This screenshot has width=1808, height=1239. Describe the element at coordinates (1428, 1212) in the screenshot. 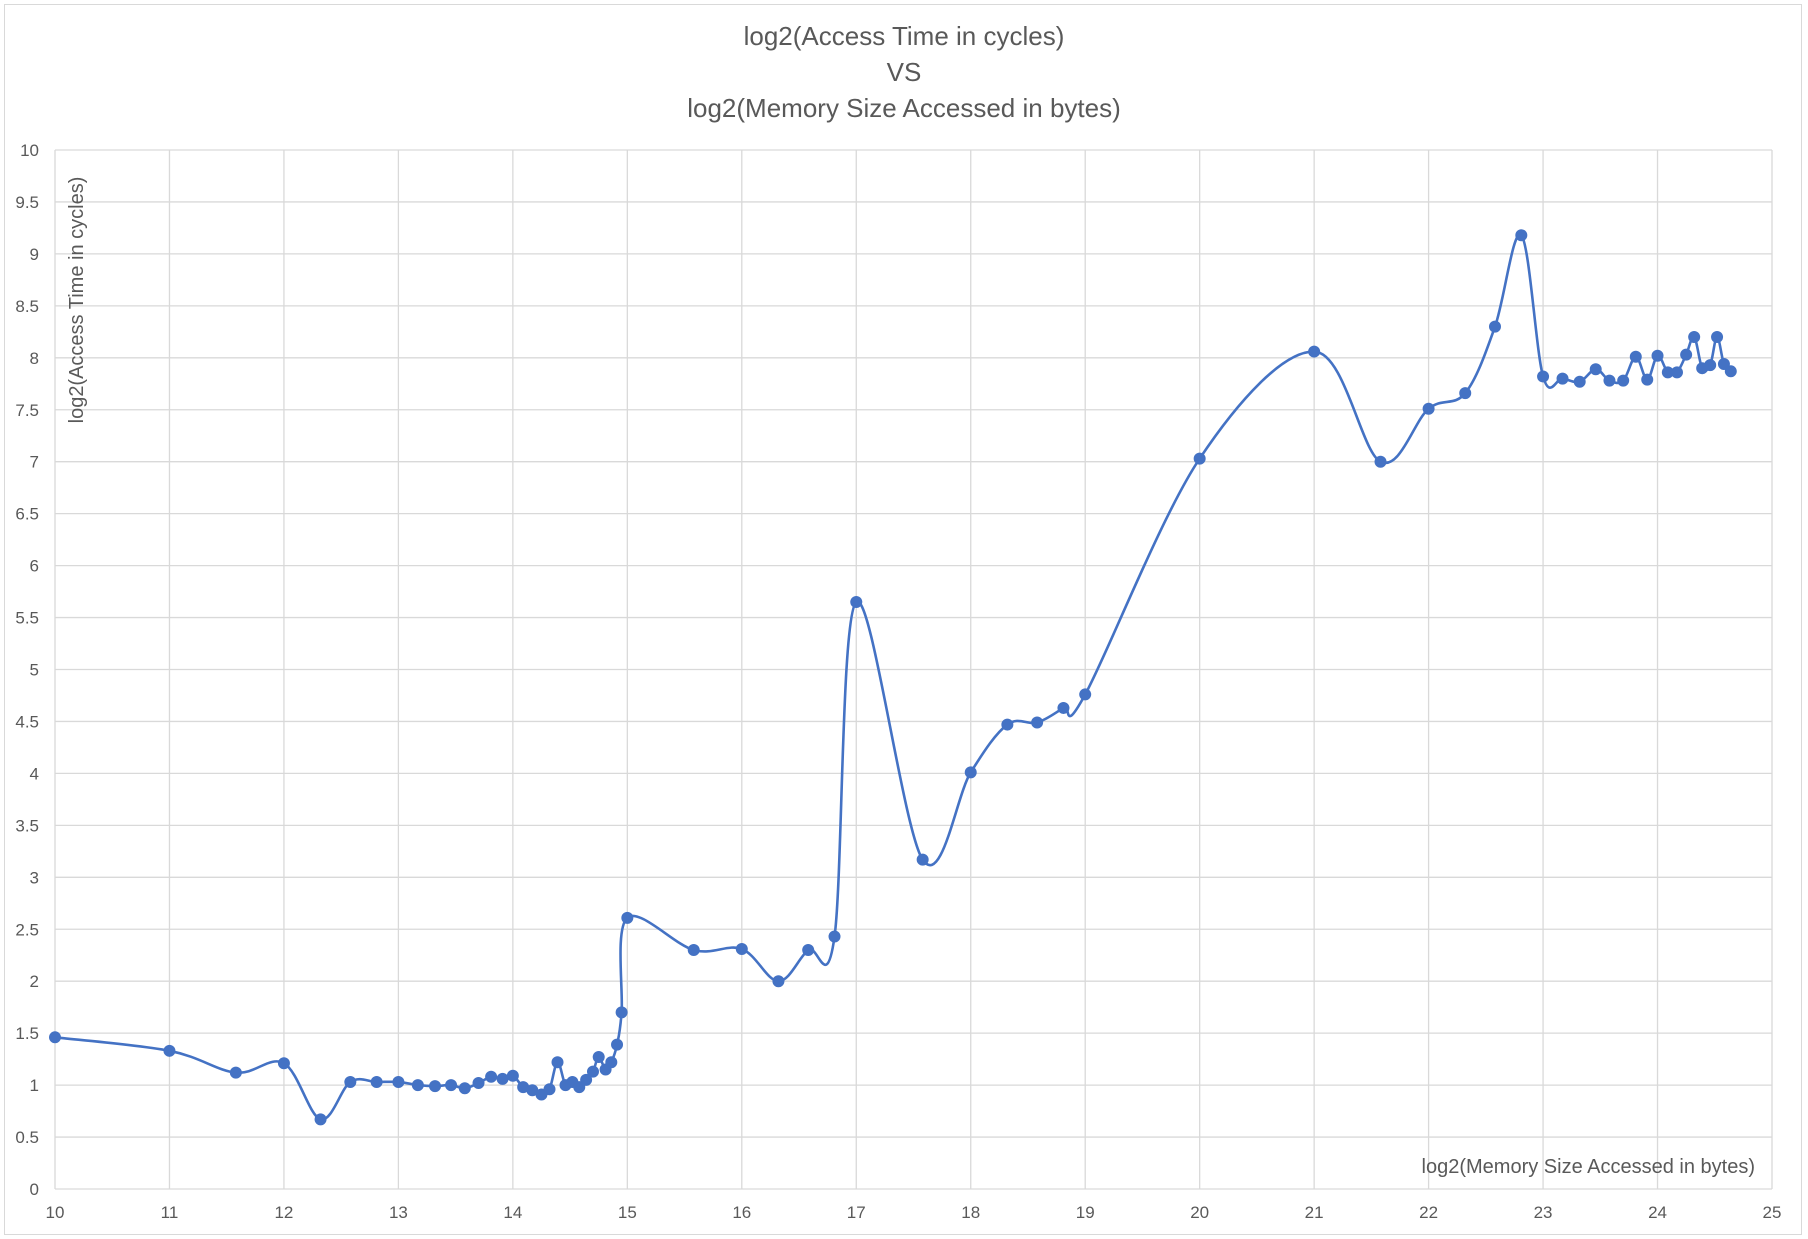

I see `x-tick-label: 22` at that location.